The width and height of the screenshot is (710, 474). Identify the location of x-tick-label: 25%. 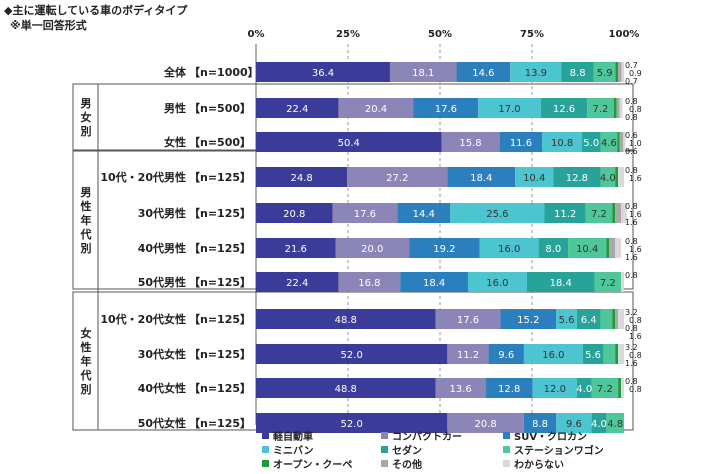
(348, 34).